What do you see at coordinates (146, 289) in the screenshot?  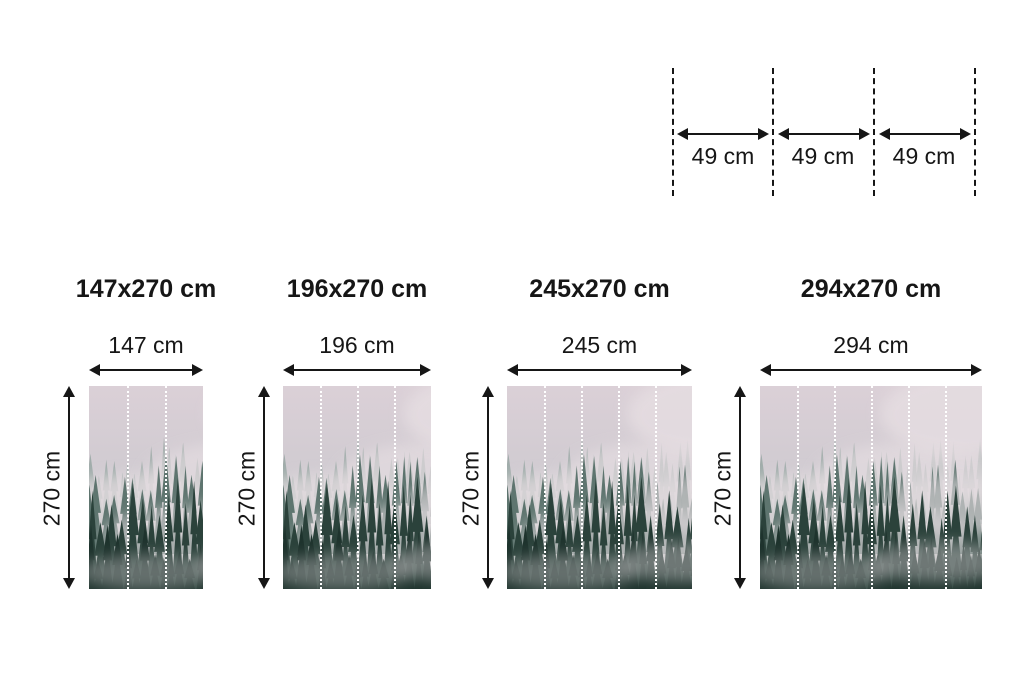 I see `variant-title: 147x270 cm` at bounding box center [146, 289].